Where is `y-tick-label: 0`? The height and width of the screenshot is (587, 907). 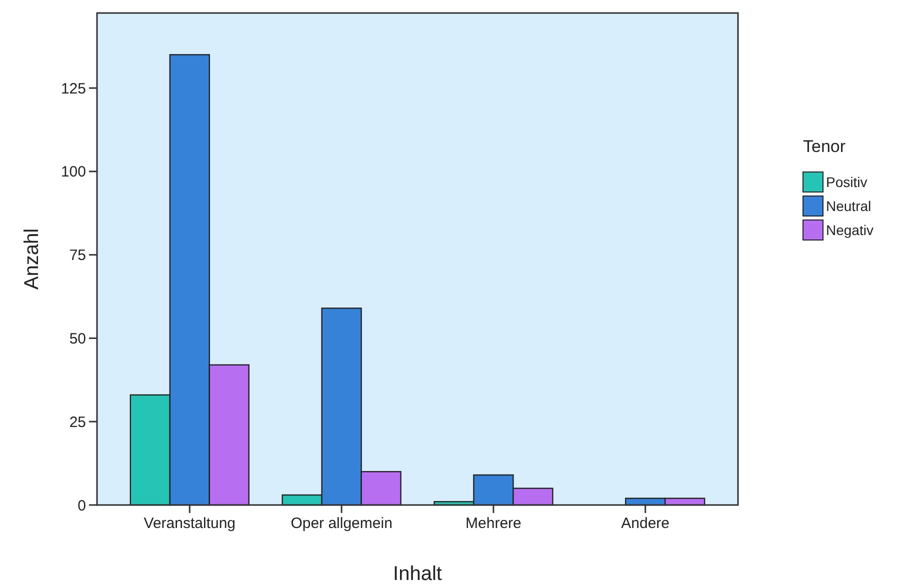
y-tick-label: 0 is located at coordinates (82, 505).